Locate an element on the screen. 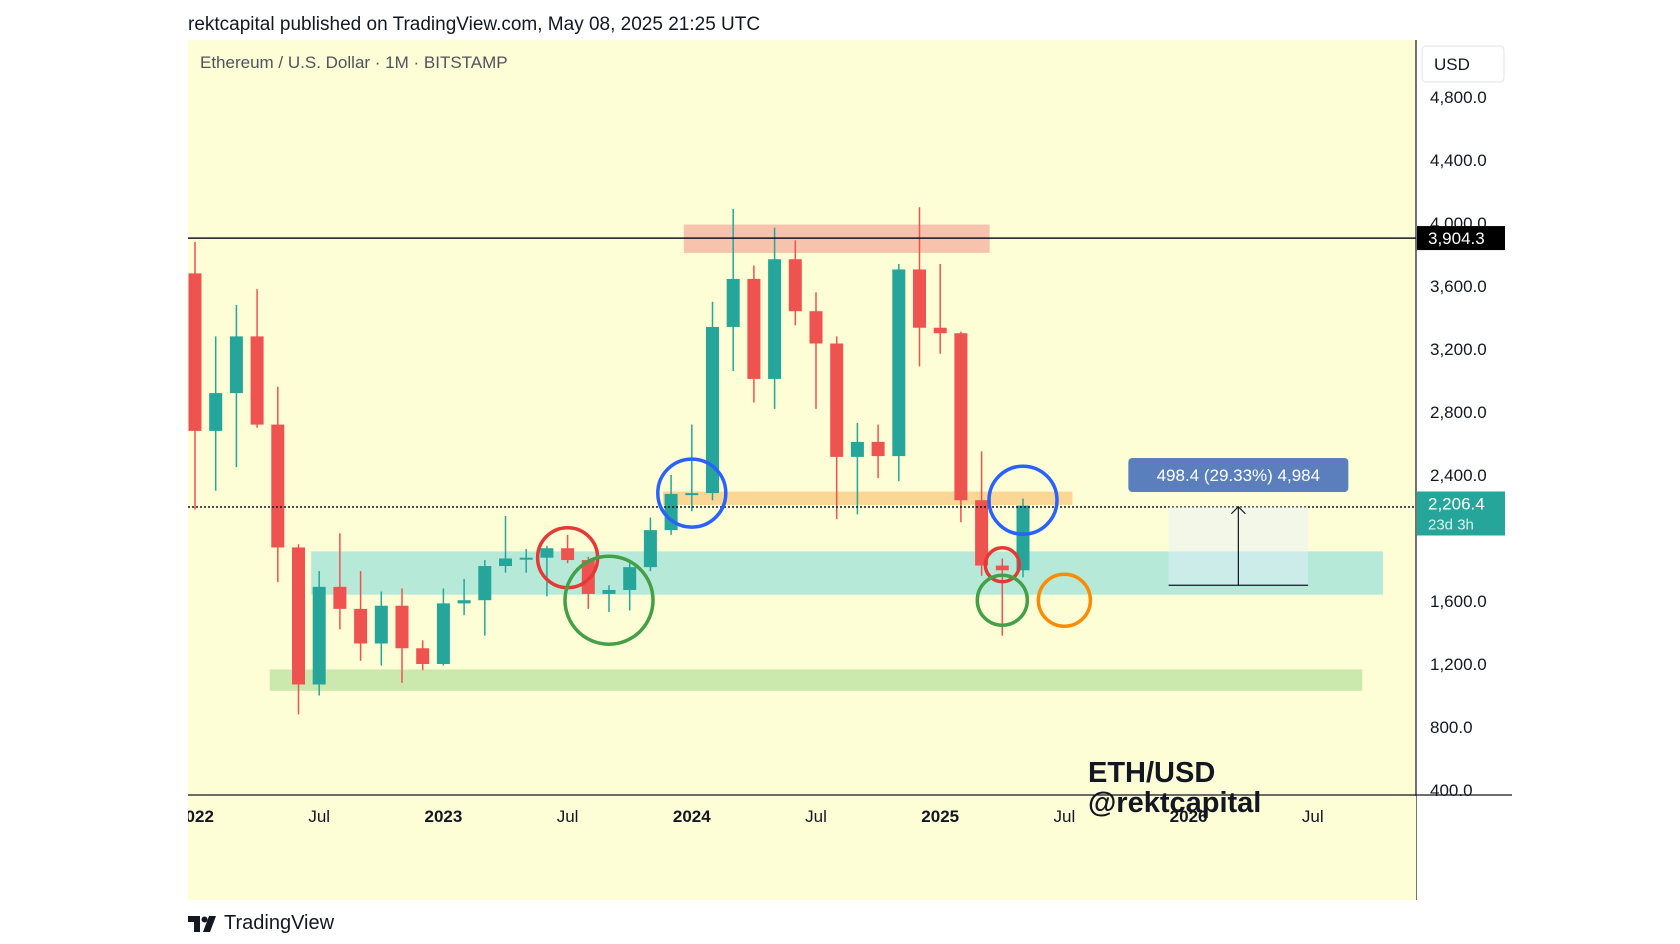 This screenshot has height=944, width=1680. y-tick-label-3200: 3,200.0 is located at coordinates (1458, 349).